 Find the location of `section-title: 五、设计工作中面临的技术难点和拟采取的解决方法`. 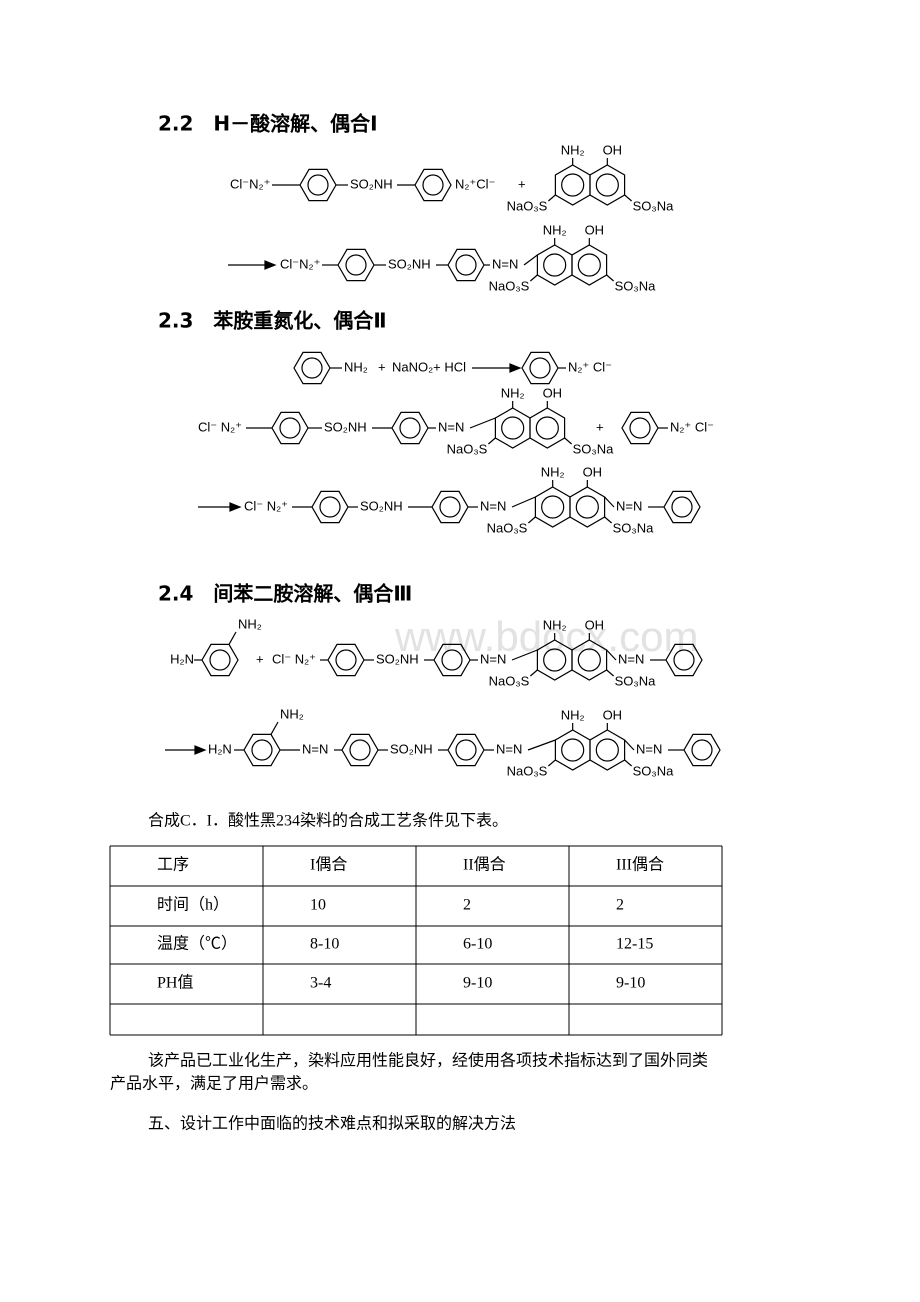

section-title: 五、设计工作中面临的技术难点和拟采取的解决方法 is located at coordinates (332, 1124).